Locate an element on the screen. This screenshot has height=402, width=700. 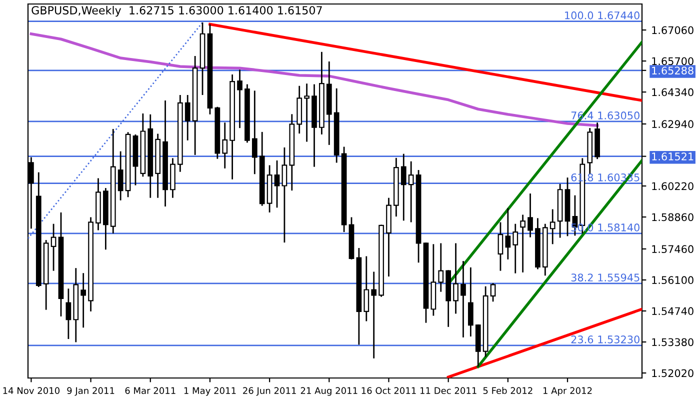
ref-line-label: 38.2 1.55945 is located at coordinates (605, 278).